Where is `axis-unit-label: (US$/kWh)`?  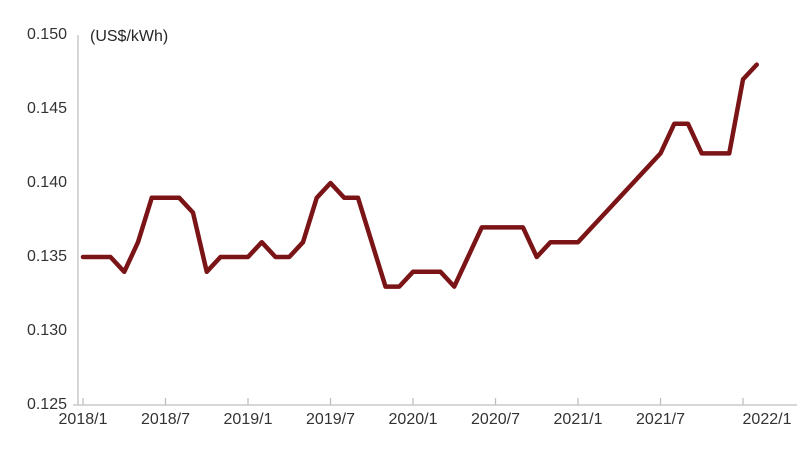
axis-unit-label: (US$/kWh) is located at coordinates (129, 36).